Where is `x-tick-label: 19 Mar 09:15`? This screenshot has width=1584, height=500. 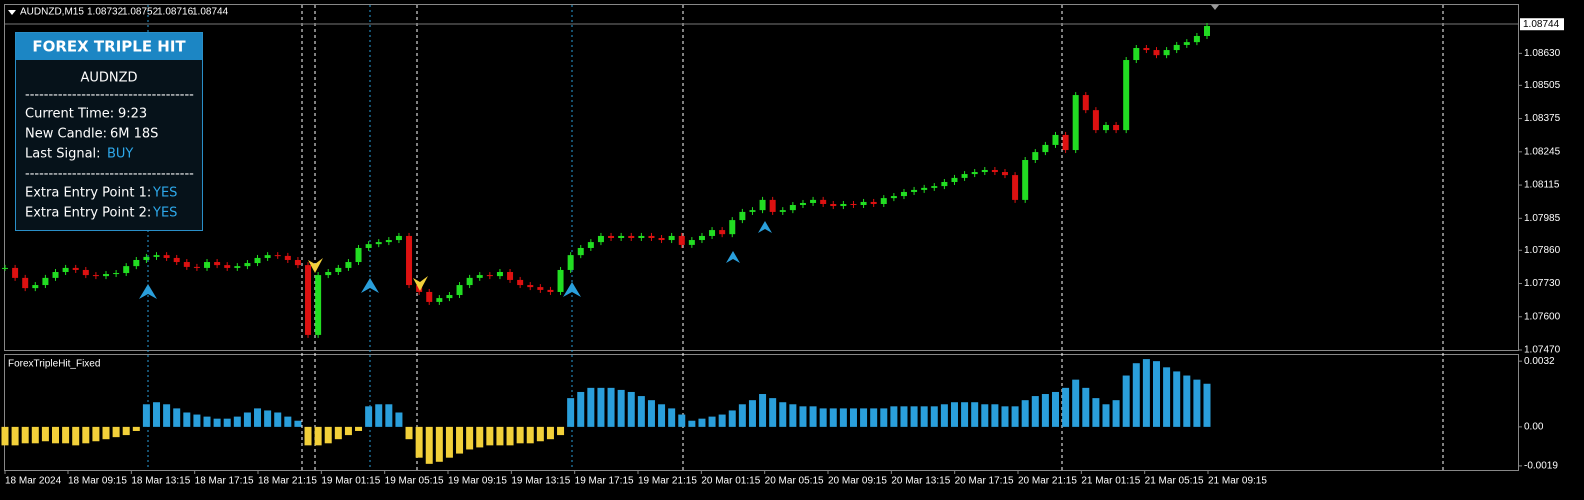 x-tick-label: 19 Mar 09:15 is located at coordinates (477, 481).